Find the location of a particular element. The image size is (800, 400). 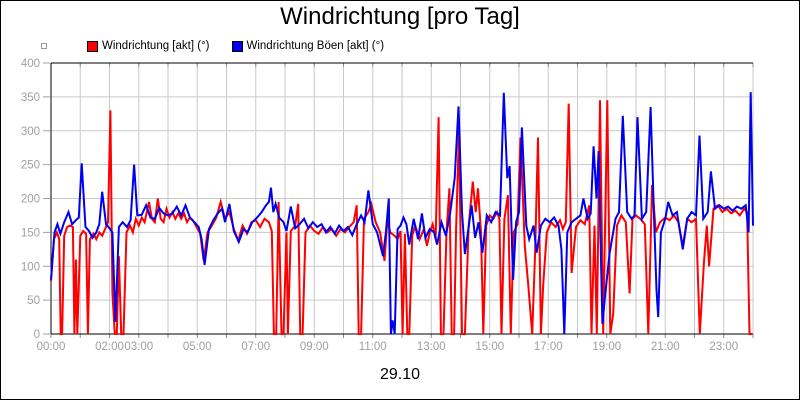

x-tick-label: 07:00 is located at coordinates (255, 347).